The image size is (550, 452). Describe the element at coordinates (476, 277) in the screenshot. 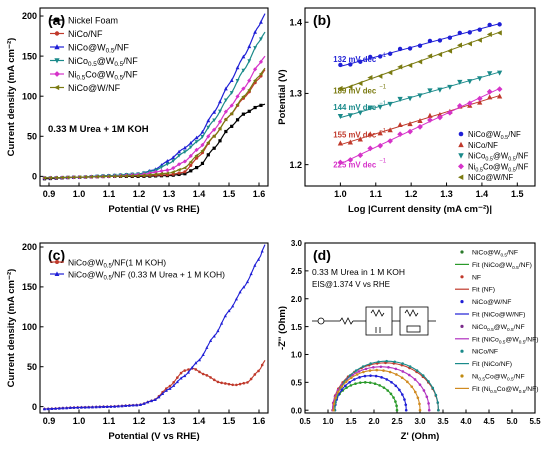

I see `legend-label: NF` at that location.